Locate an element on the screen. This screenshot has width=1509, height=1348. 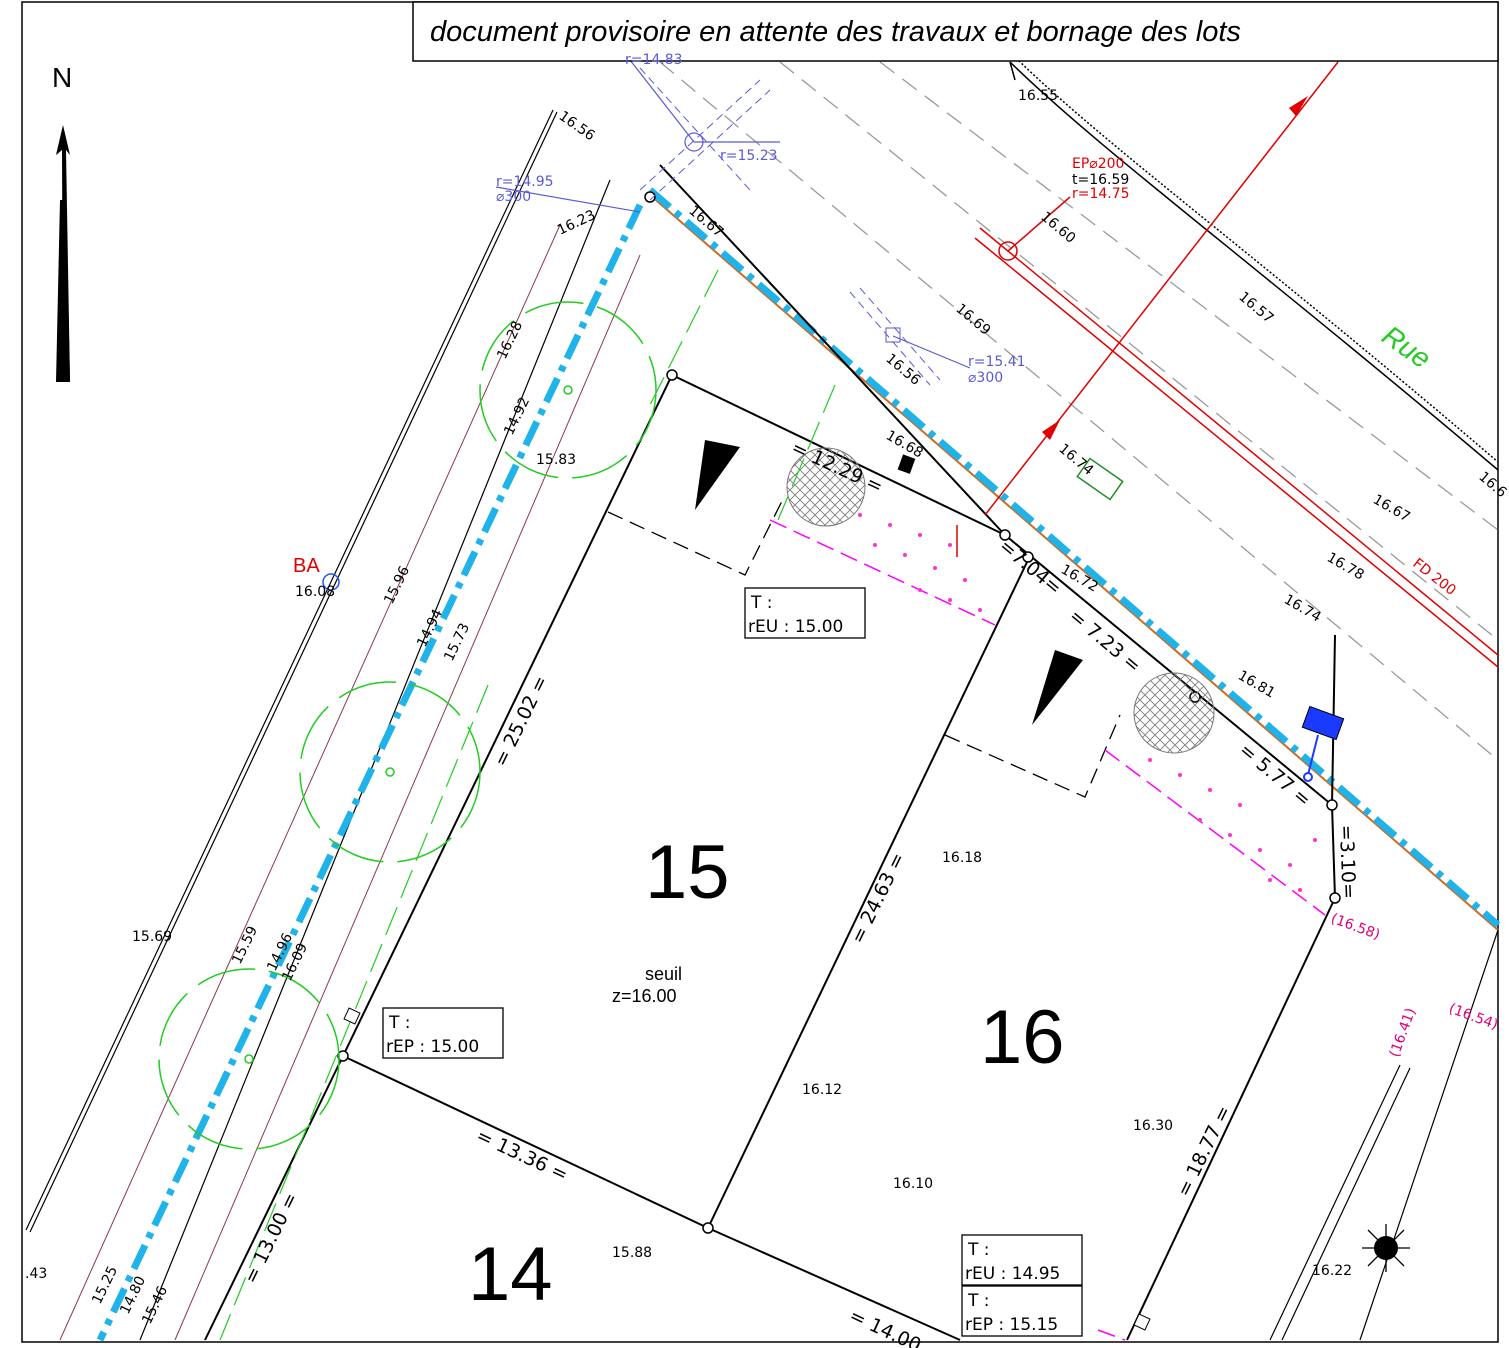
r1523: r=15.23 is located at coordinates (749, 156).